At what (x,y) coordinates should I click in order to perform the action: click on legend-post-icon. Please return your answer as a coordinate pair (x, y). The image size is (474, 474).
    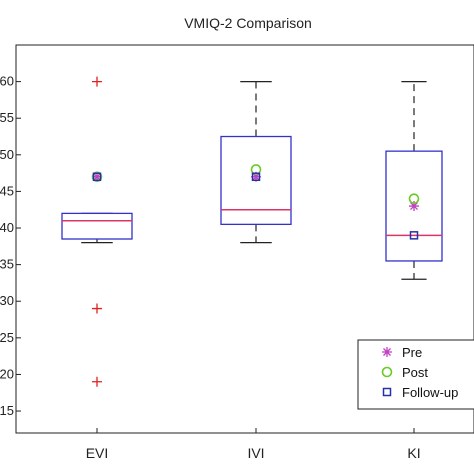
    Looking at the image, I should click on (387, 372).